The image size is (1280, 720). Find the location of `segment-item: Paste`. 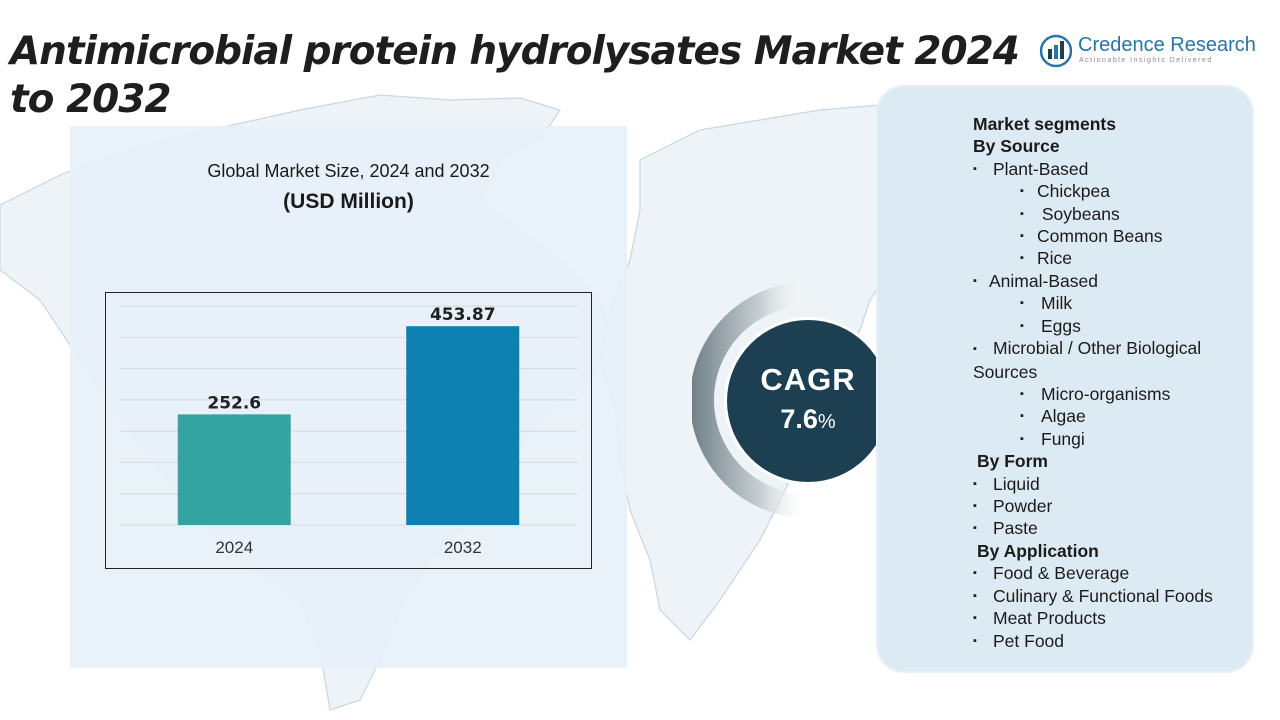

segment-item: Paste is located at coordinates (1113, 528).